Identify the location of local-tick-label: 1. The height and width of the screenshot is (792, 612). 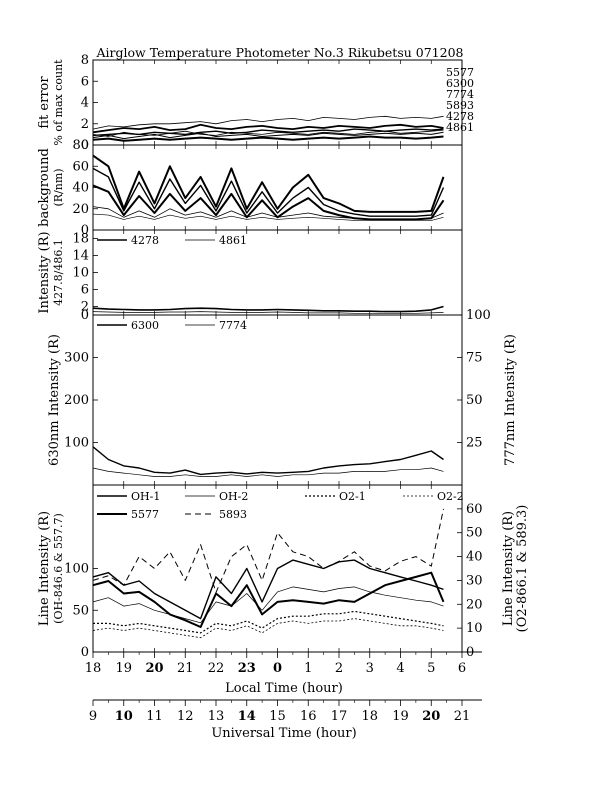
(308, 668).